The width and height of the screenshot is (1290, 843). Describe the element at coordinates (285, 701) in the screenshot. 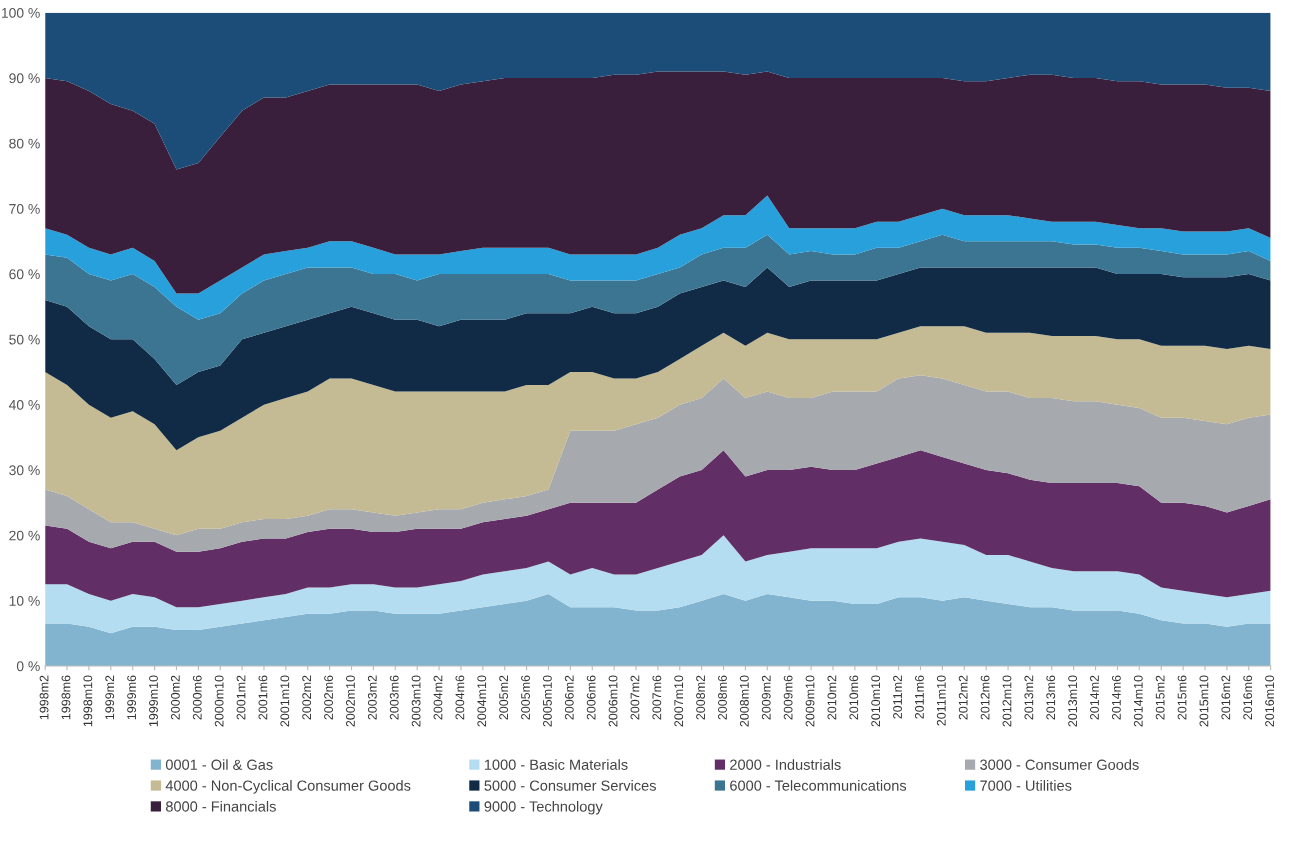

I see `x-tick-label: 2001m10` at that location.